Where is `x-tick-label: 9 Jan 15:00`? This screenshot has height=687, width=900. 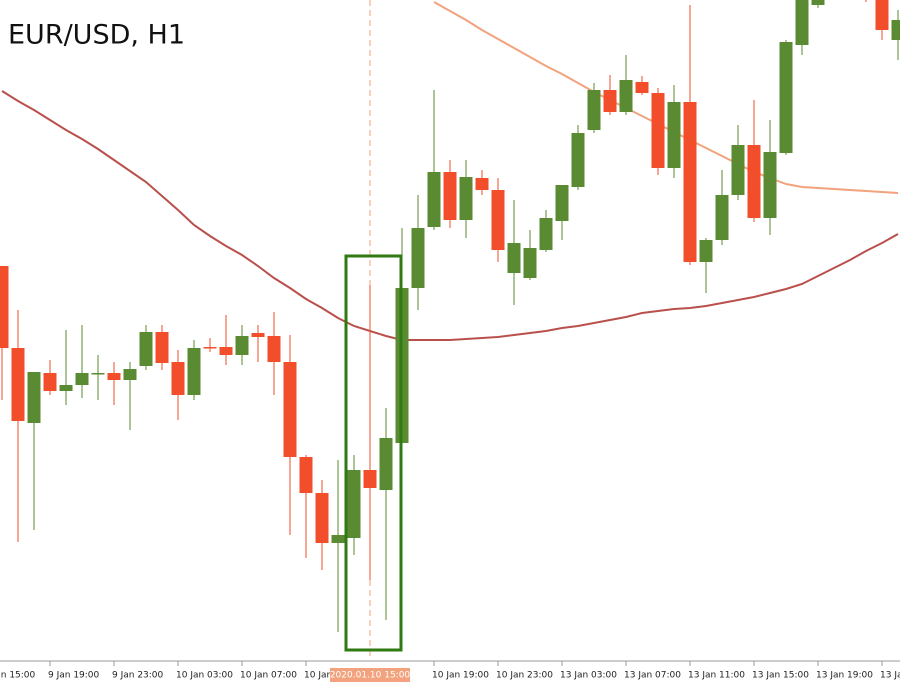
x-tick-label: 9 Jan 15:00 is located at coordinates (18, 676).